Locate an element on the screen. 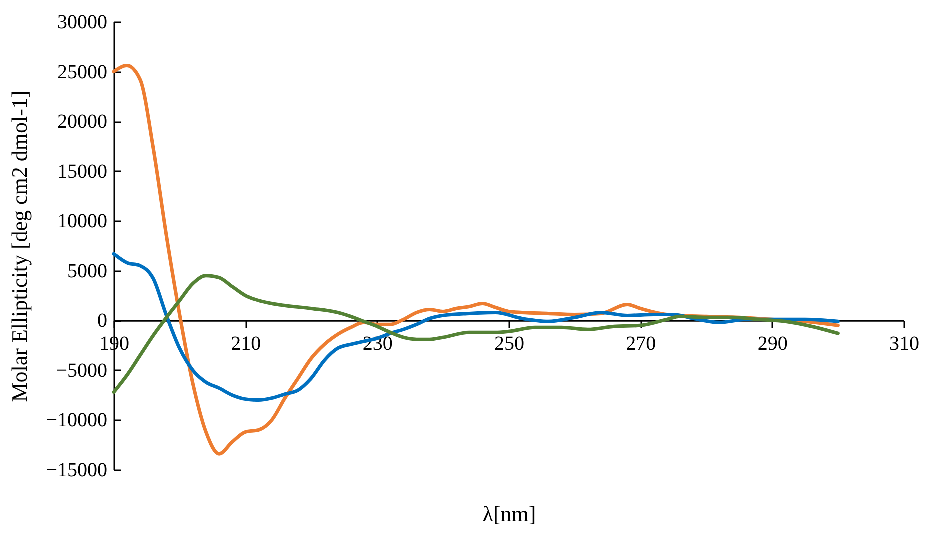 The height and width of the screenshot is (538, 944). x-tick-label: 210 is located at coordinates (246, 344).